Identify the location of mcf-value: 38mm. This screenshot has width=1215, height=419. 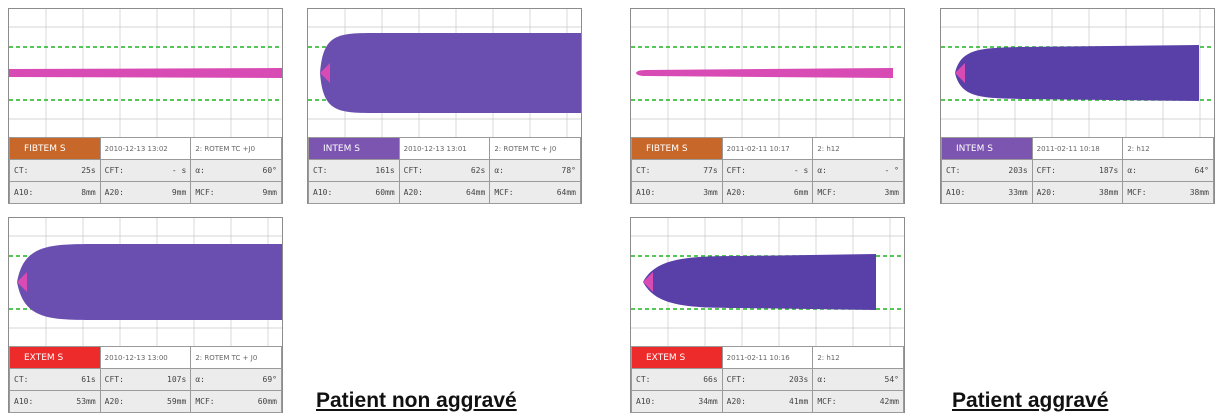
(1199, 192).